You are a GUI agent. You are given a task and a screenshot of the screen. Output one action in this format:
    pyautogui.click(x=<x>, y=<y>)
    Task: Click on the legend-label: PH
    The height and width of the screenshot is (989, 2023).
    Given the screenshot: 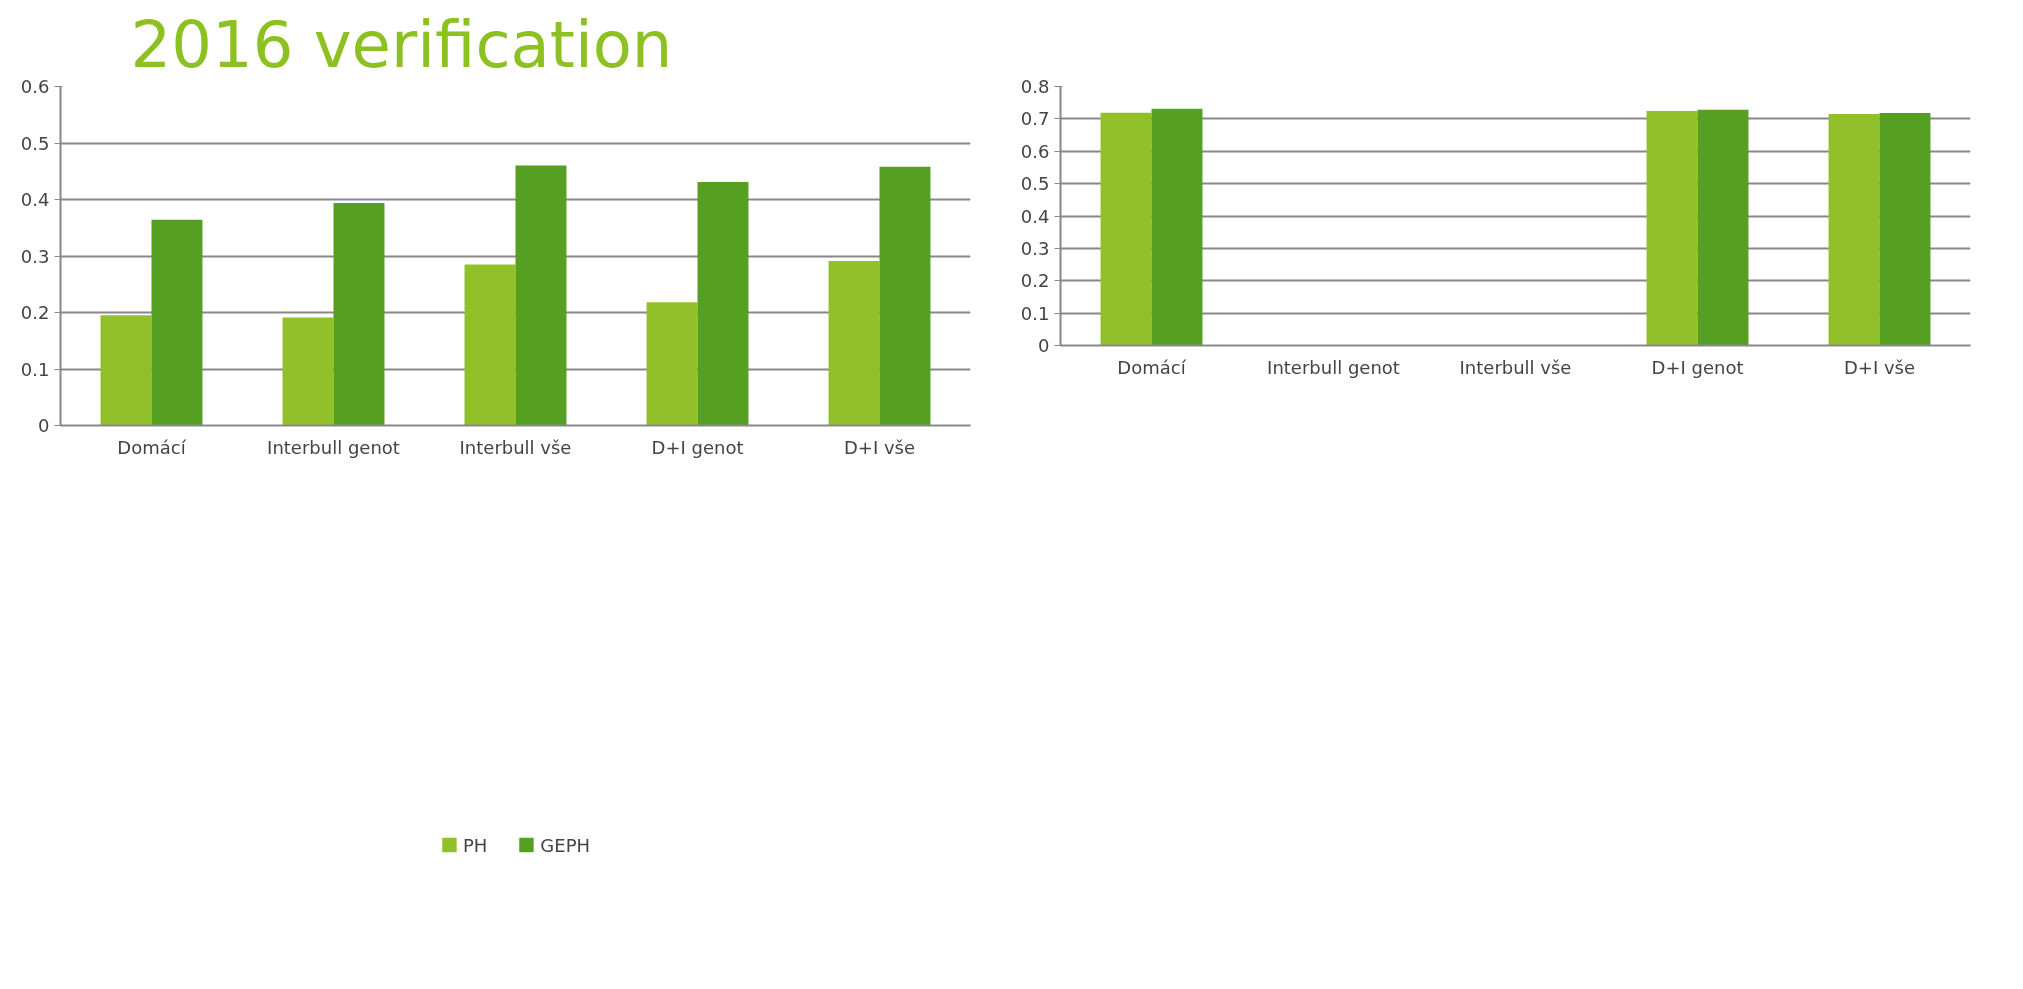 What is the action you would take?
    pyautogui.click(x=475, y=845)
    